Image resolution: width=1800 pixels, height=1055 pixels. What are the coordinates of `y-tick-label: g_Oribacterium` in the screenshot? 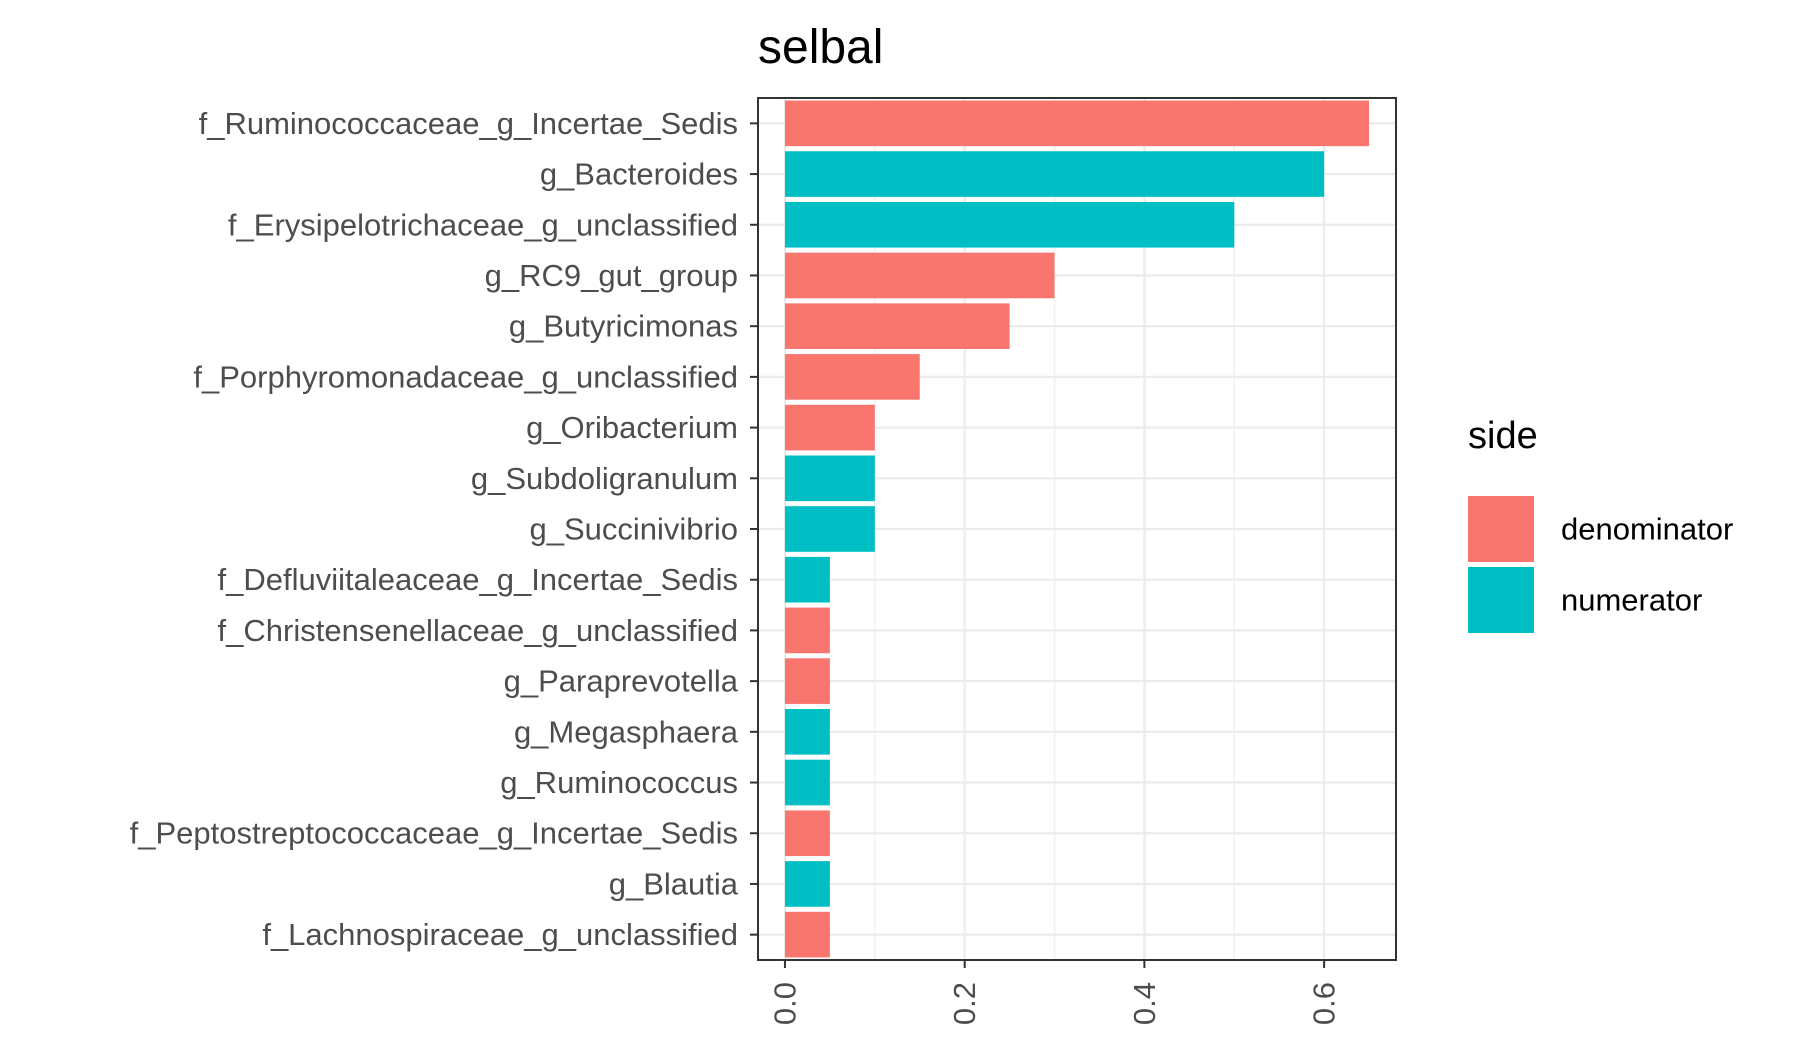 It's located at (632, 427).